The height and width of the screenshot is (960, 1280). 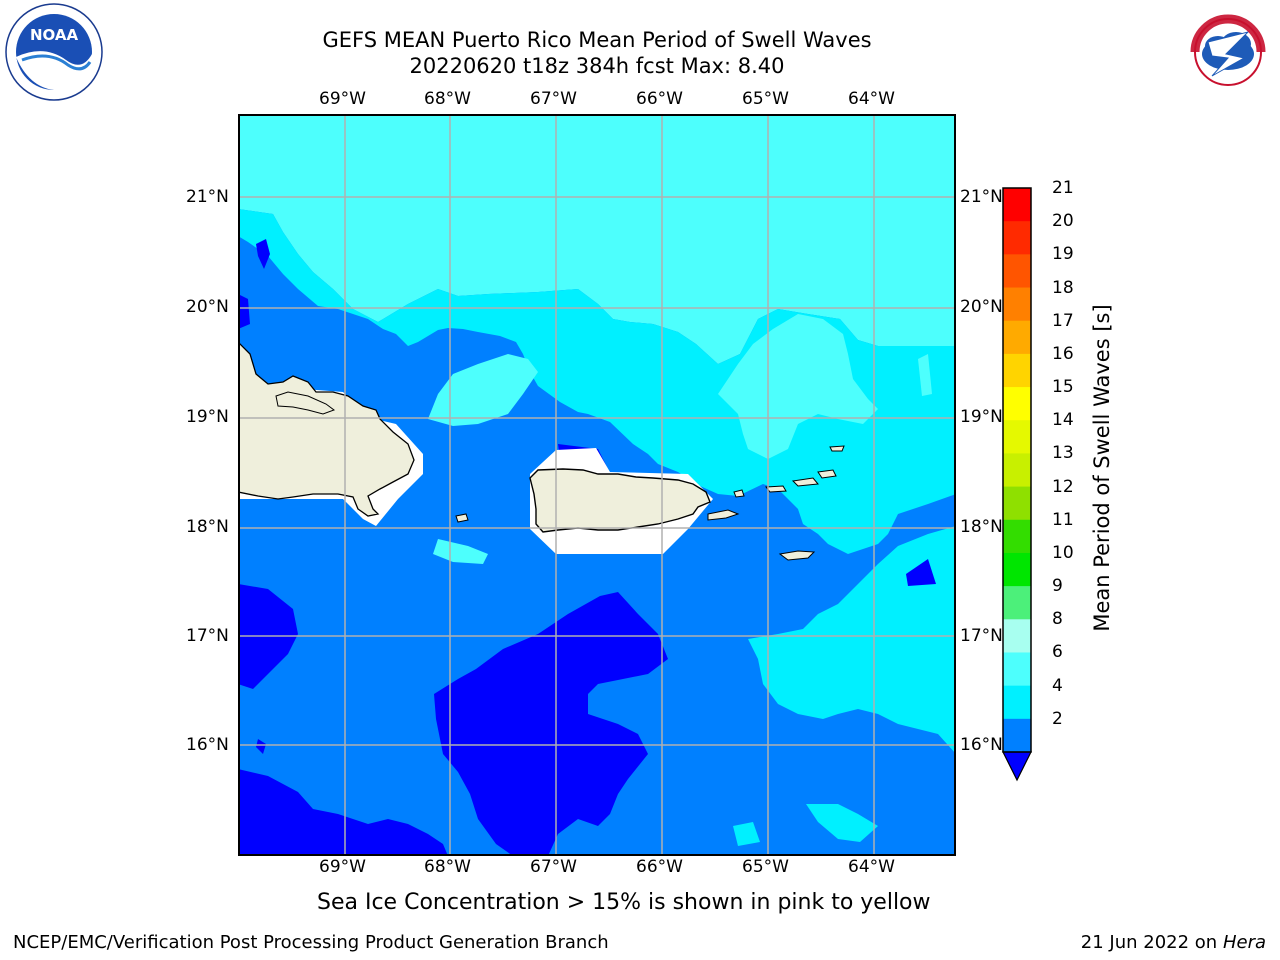 What do you see at coordinates (1063, 221) in the screenshot?
I see `colorbar-tick-label: 20` at bounding box center [1063, 221].